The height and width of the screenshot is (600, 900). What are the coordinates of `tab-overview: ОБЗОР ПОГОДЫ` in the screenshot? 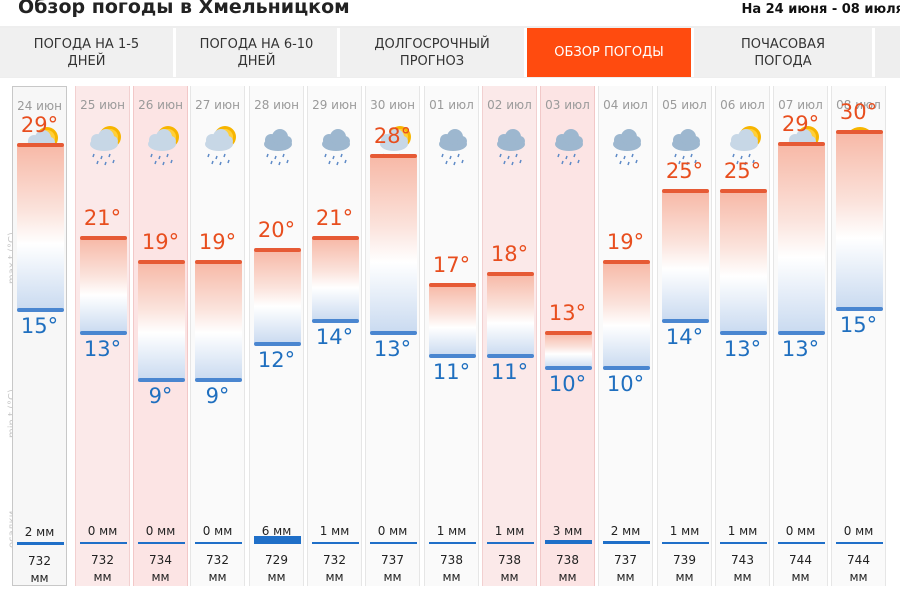 It's located at (609, 52).